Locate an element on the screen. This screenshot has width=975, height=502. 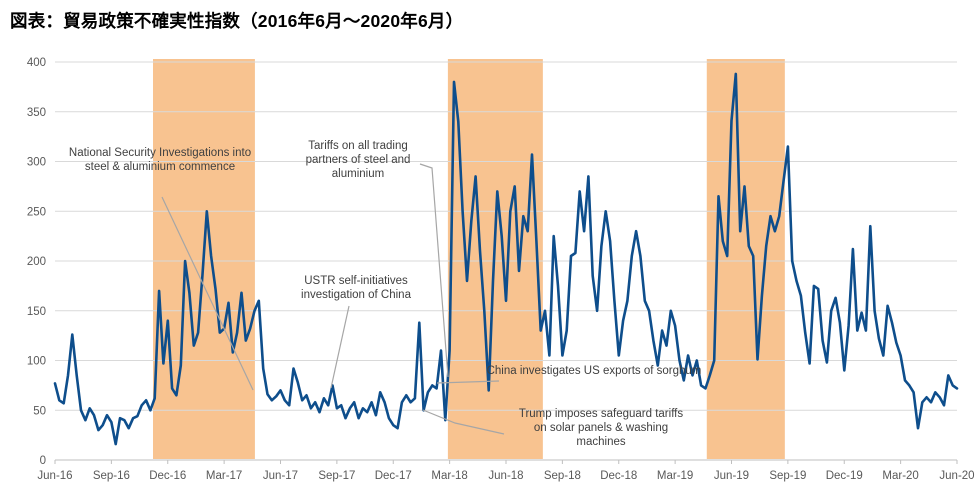
x-tick-label: Sep-19 is located at coordinates (787, 476).